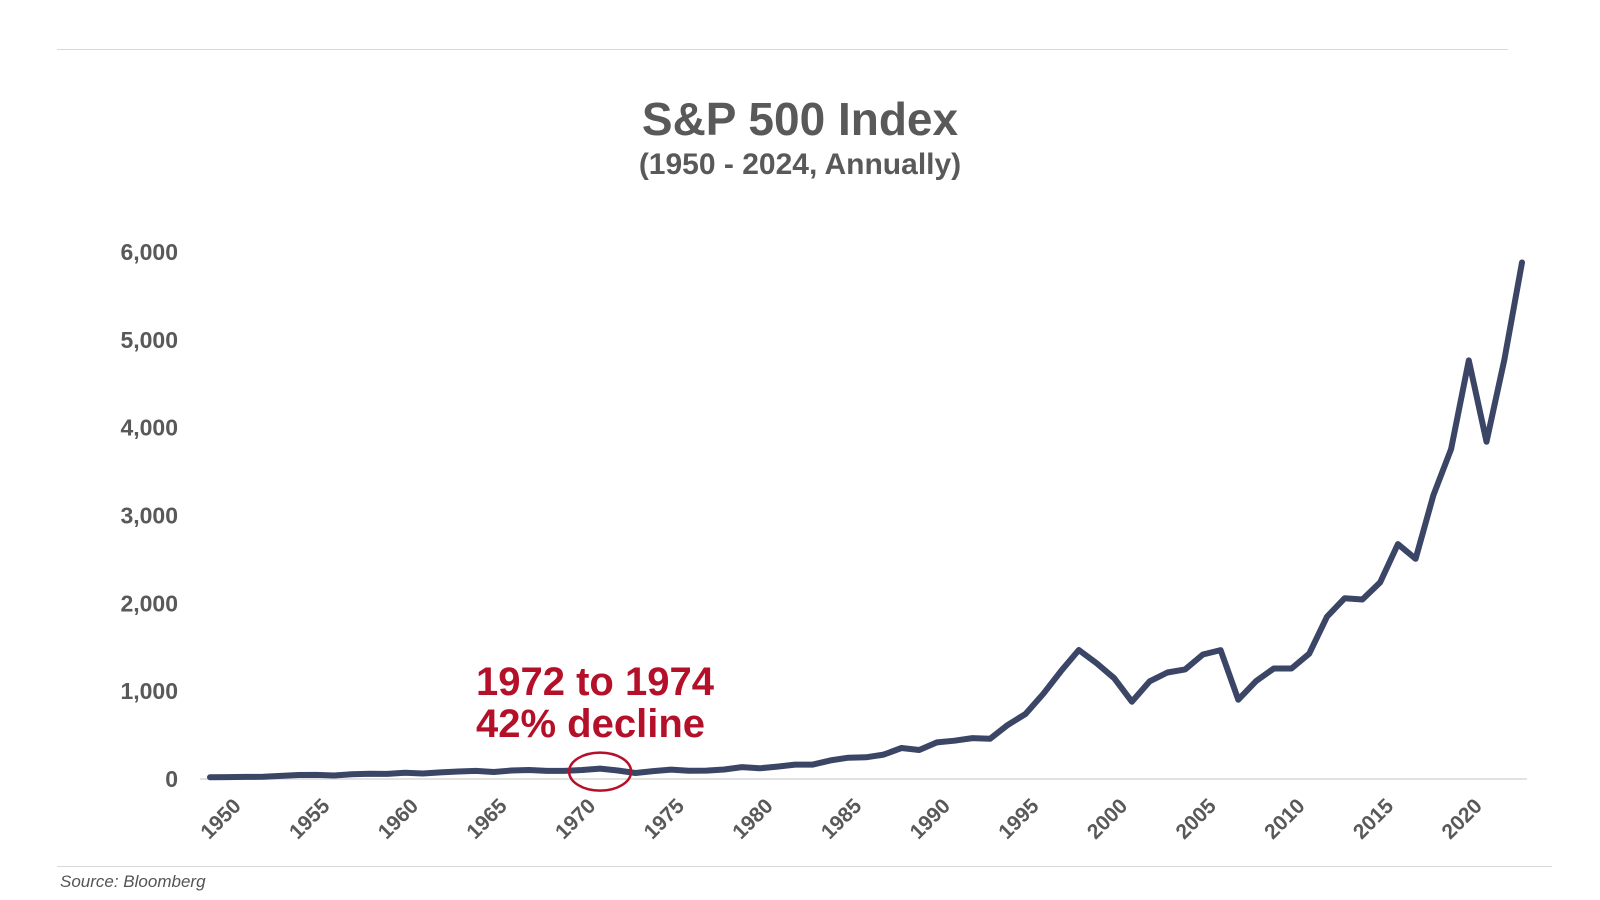  Describe the element at coordinates (487, 819) in the screenshot. I see `x-tick-label: 1965` at that location.